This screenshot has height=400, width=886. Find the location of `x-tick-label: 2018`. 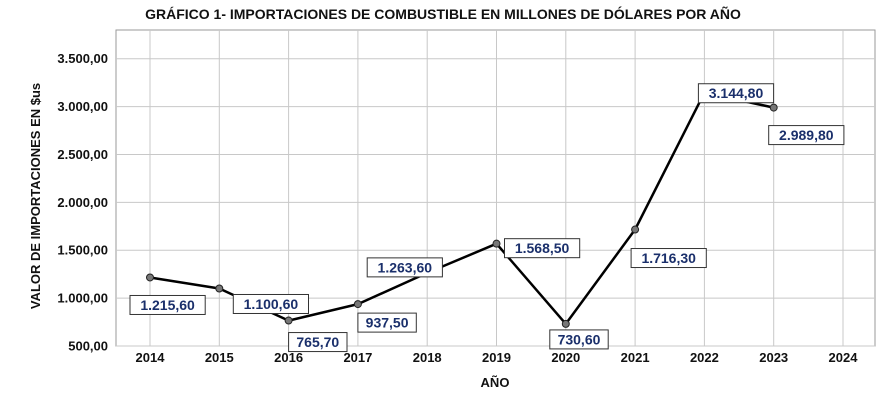

x-tick-label: 2018 is located at coordinates (427, 357).